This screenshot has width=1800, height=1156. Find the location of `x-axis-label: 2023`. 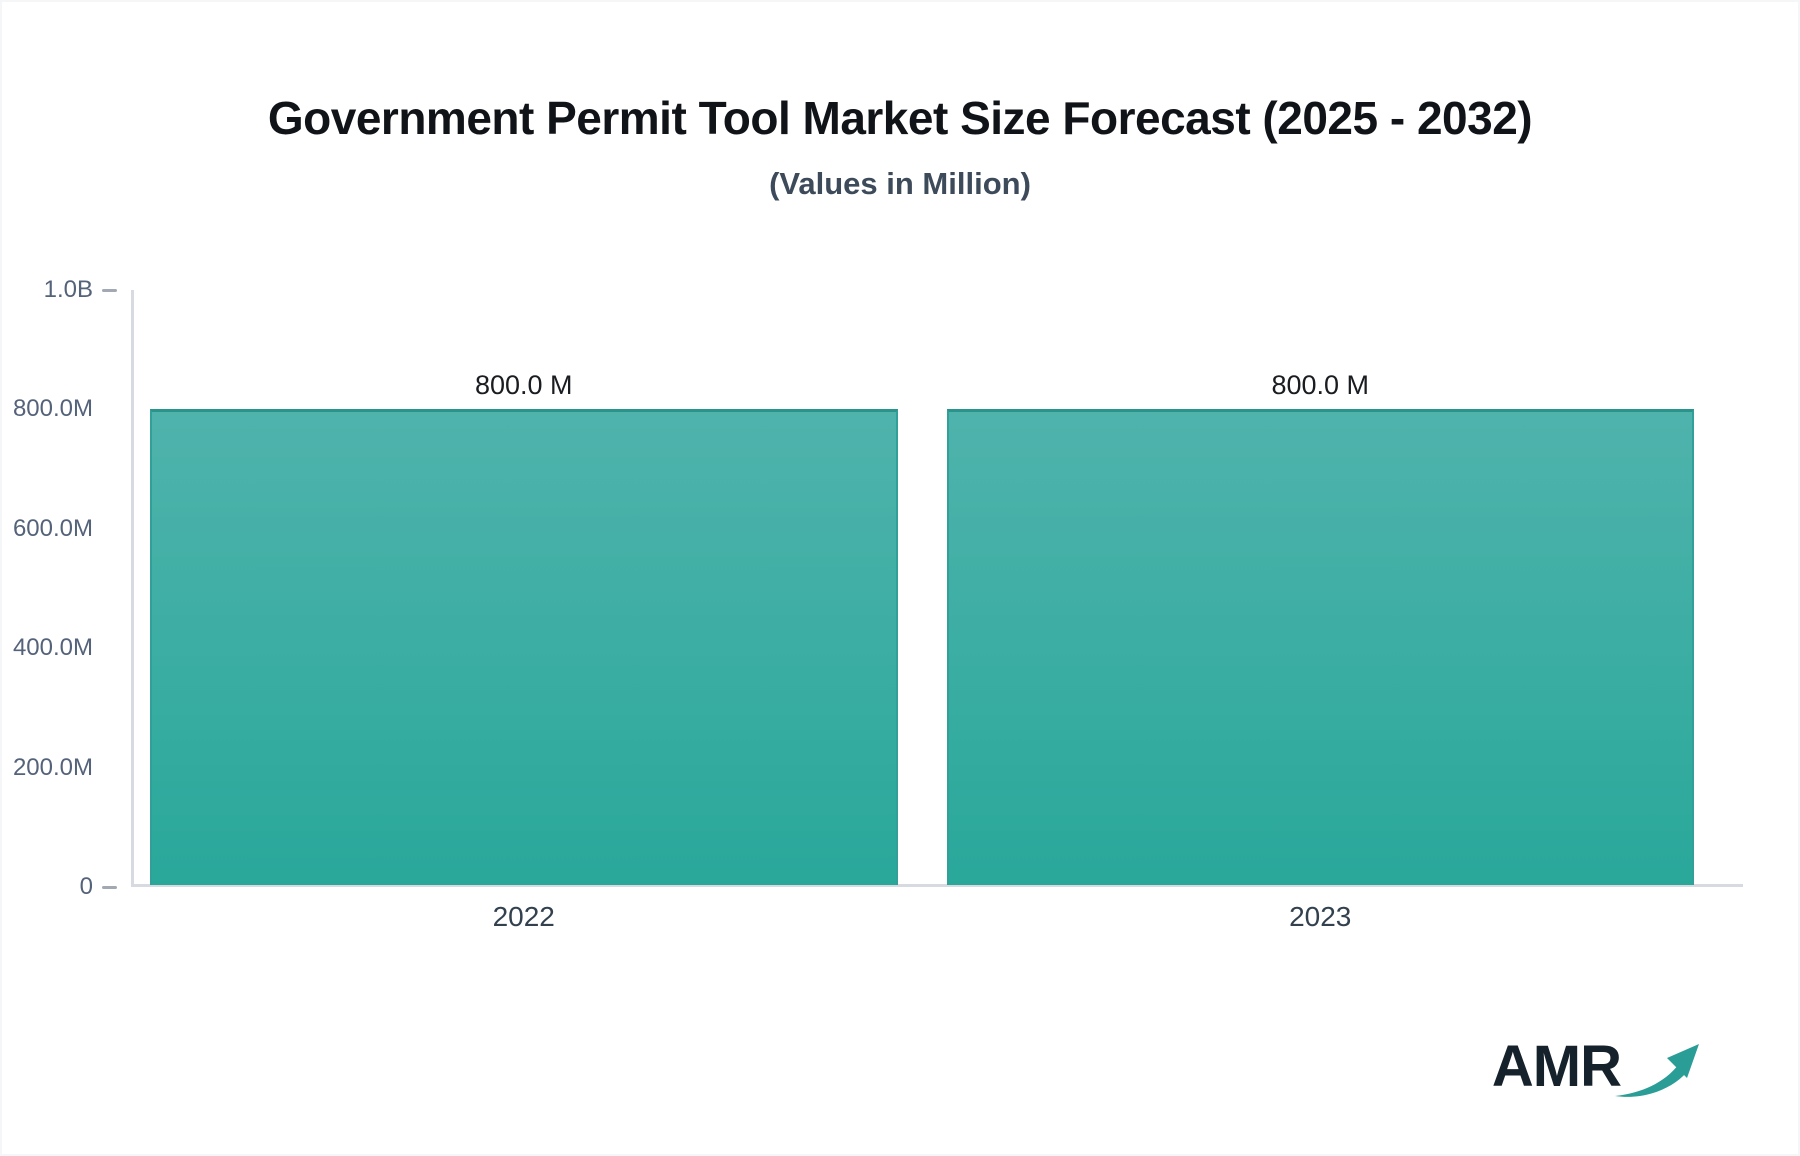

x-axis-label: 2023 is located at coordinates (1320, 916).